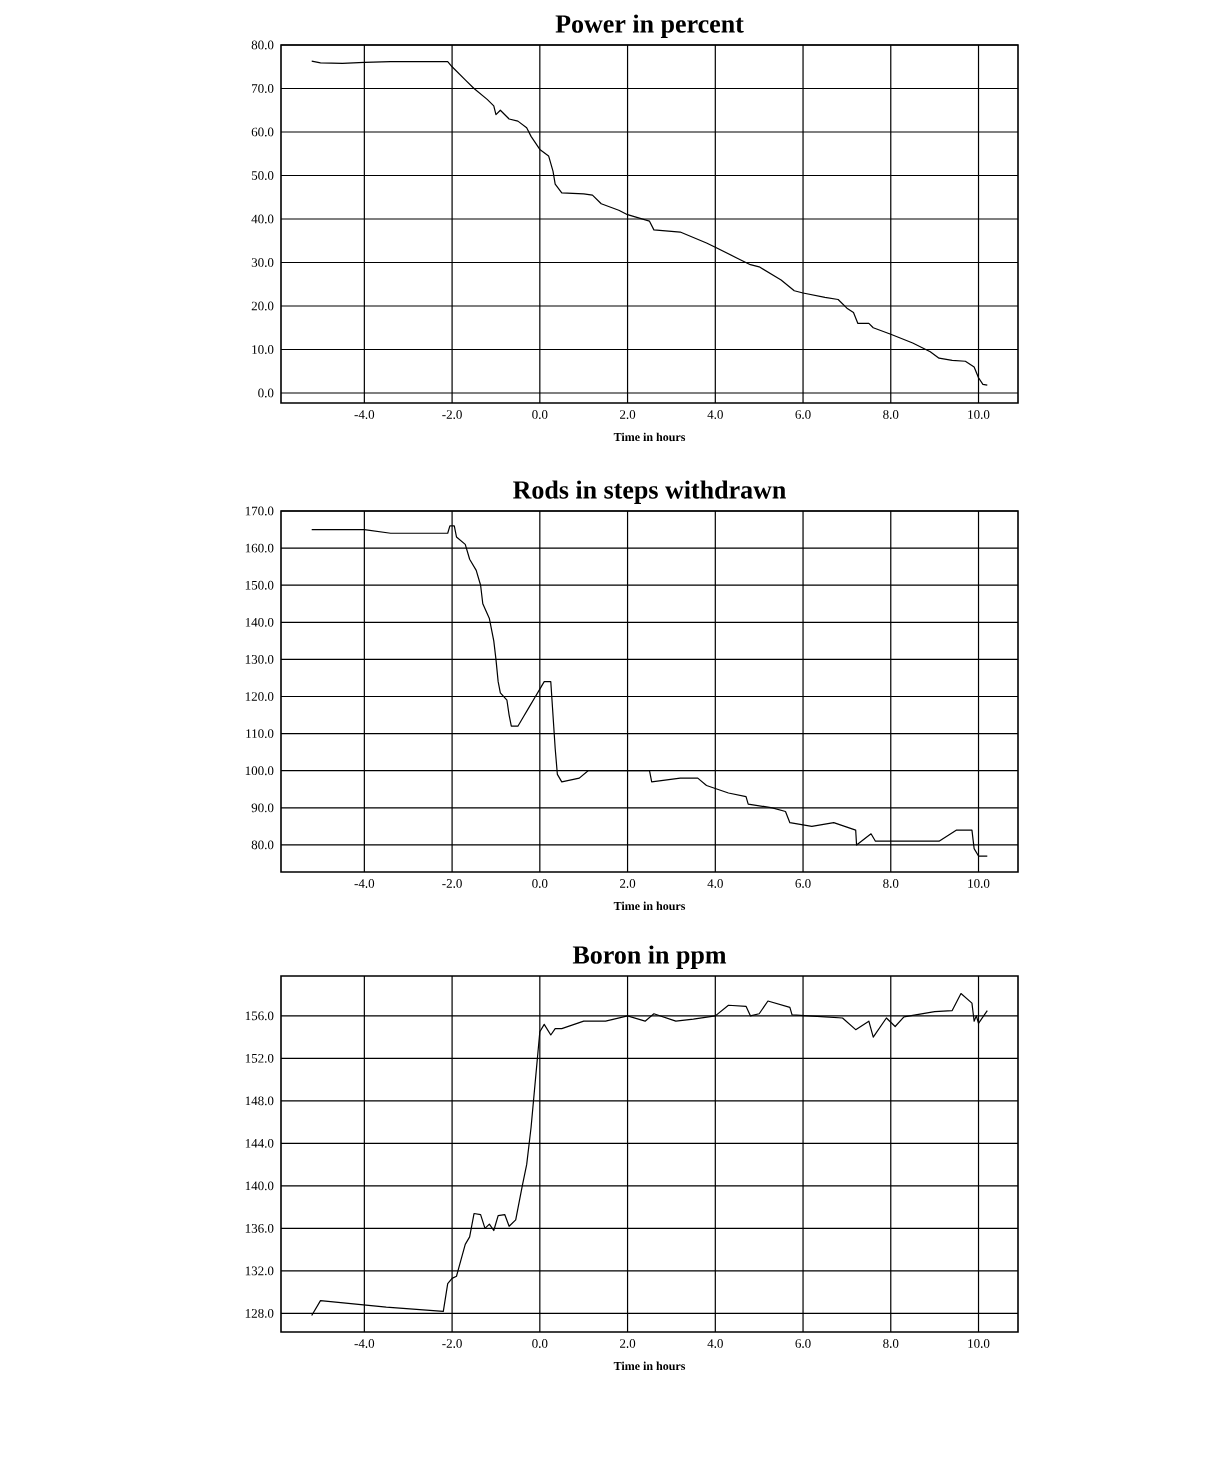  What do you see at coordinates (266, 393) in the screenshot?
I see `y-tick-label: 0.0` at bounding box center [266, 393].